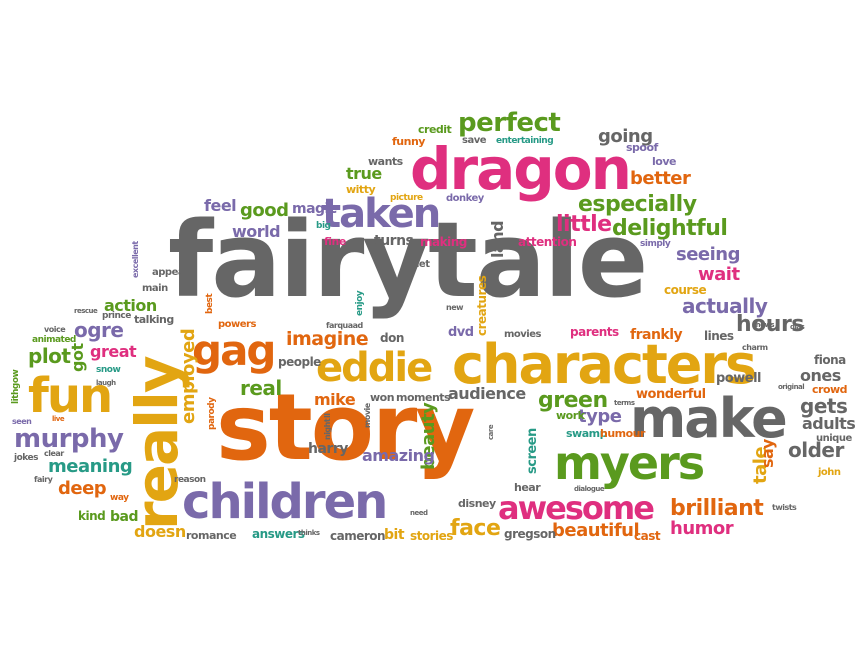 Image resolution: width=864 pixels, height=648 pixels. Describe the element at coordinates (90, 466) in the screenshot. I see `word-meaning: meaning` at that location.